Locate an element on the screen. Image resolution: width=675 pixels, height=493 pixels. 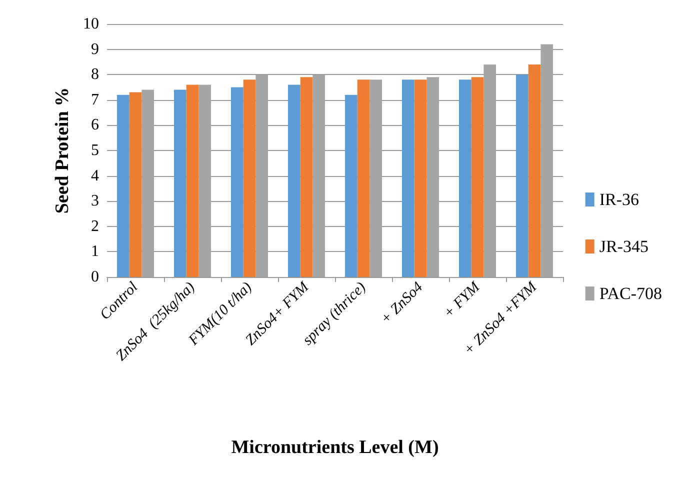
y-axis-title: Seed Protein % is located at coordinates (63, 150).